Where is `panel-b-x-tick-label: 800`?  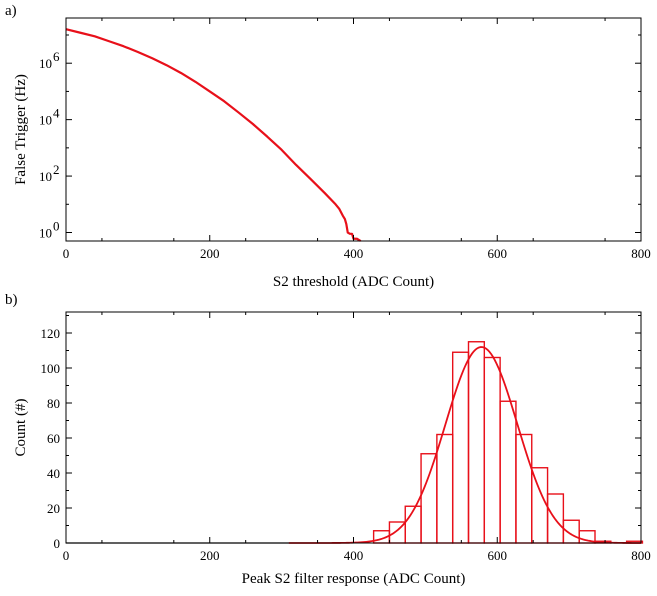 panel-b-x-tick-label: 800 is located at coordinates (641, 555).